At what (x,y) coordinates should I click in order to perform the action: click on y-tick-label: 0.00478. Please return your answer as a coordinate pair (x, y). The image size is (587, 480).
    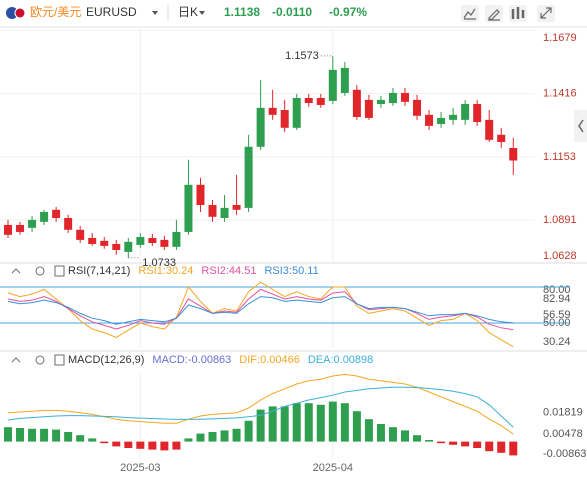
    Looking at the image, I should click on (563, 434).